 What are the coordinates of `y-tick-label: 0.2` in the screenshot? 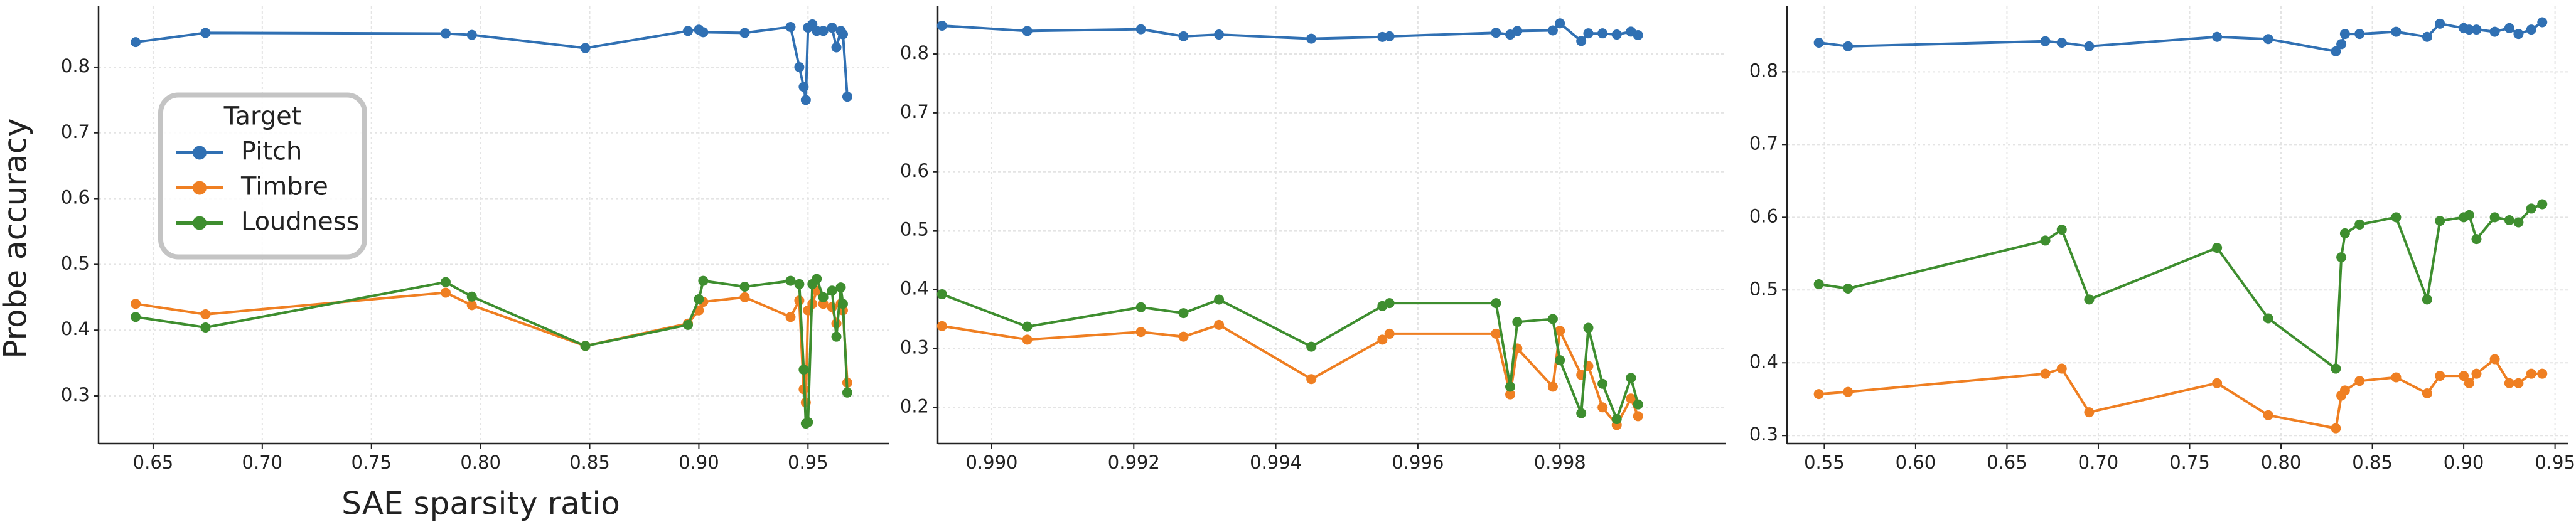 It's located at (914, 406).